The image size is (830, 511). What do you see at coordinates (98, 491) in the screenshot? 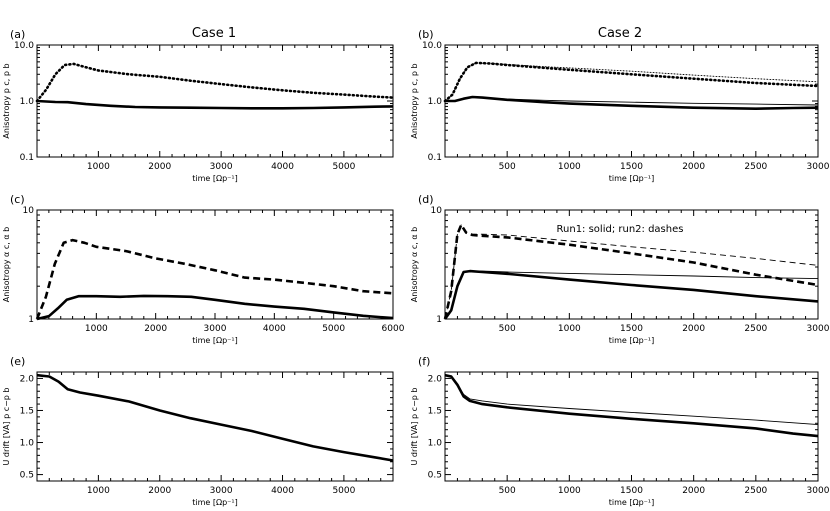
I see `x-tick-label-e-0: 1000` at bounding box center [98, 491].